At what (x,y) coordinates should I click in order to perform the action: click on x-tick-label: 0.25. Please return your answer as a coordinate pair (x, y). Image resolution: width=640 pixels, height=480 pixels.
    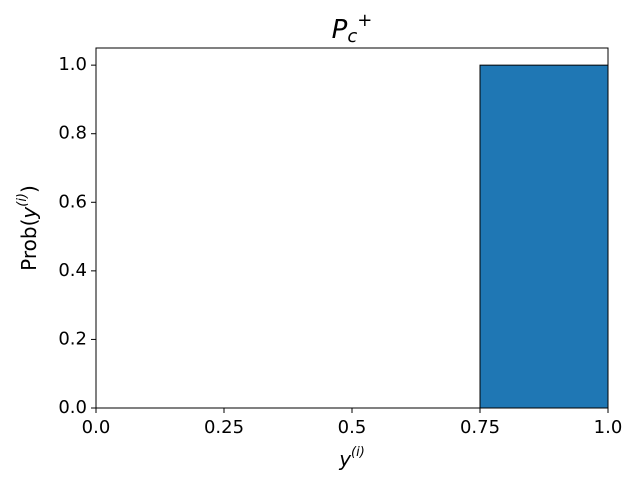
    Looking at the image, I should click on (224, 427).